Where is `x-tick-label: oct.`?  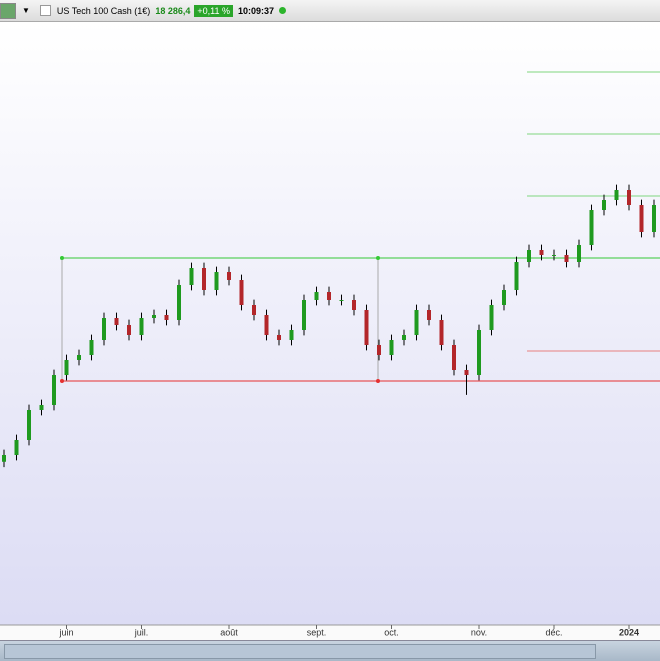
x-tick-label: oct. is located at coordinates (391, 632).